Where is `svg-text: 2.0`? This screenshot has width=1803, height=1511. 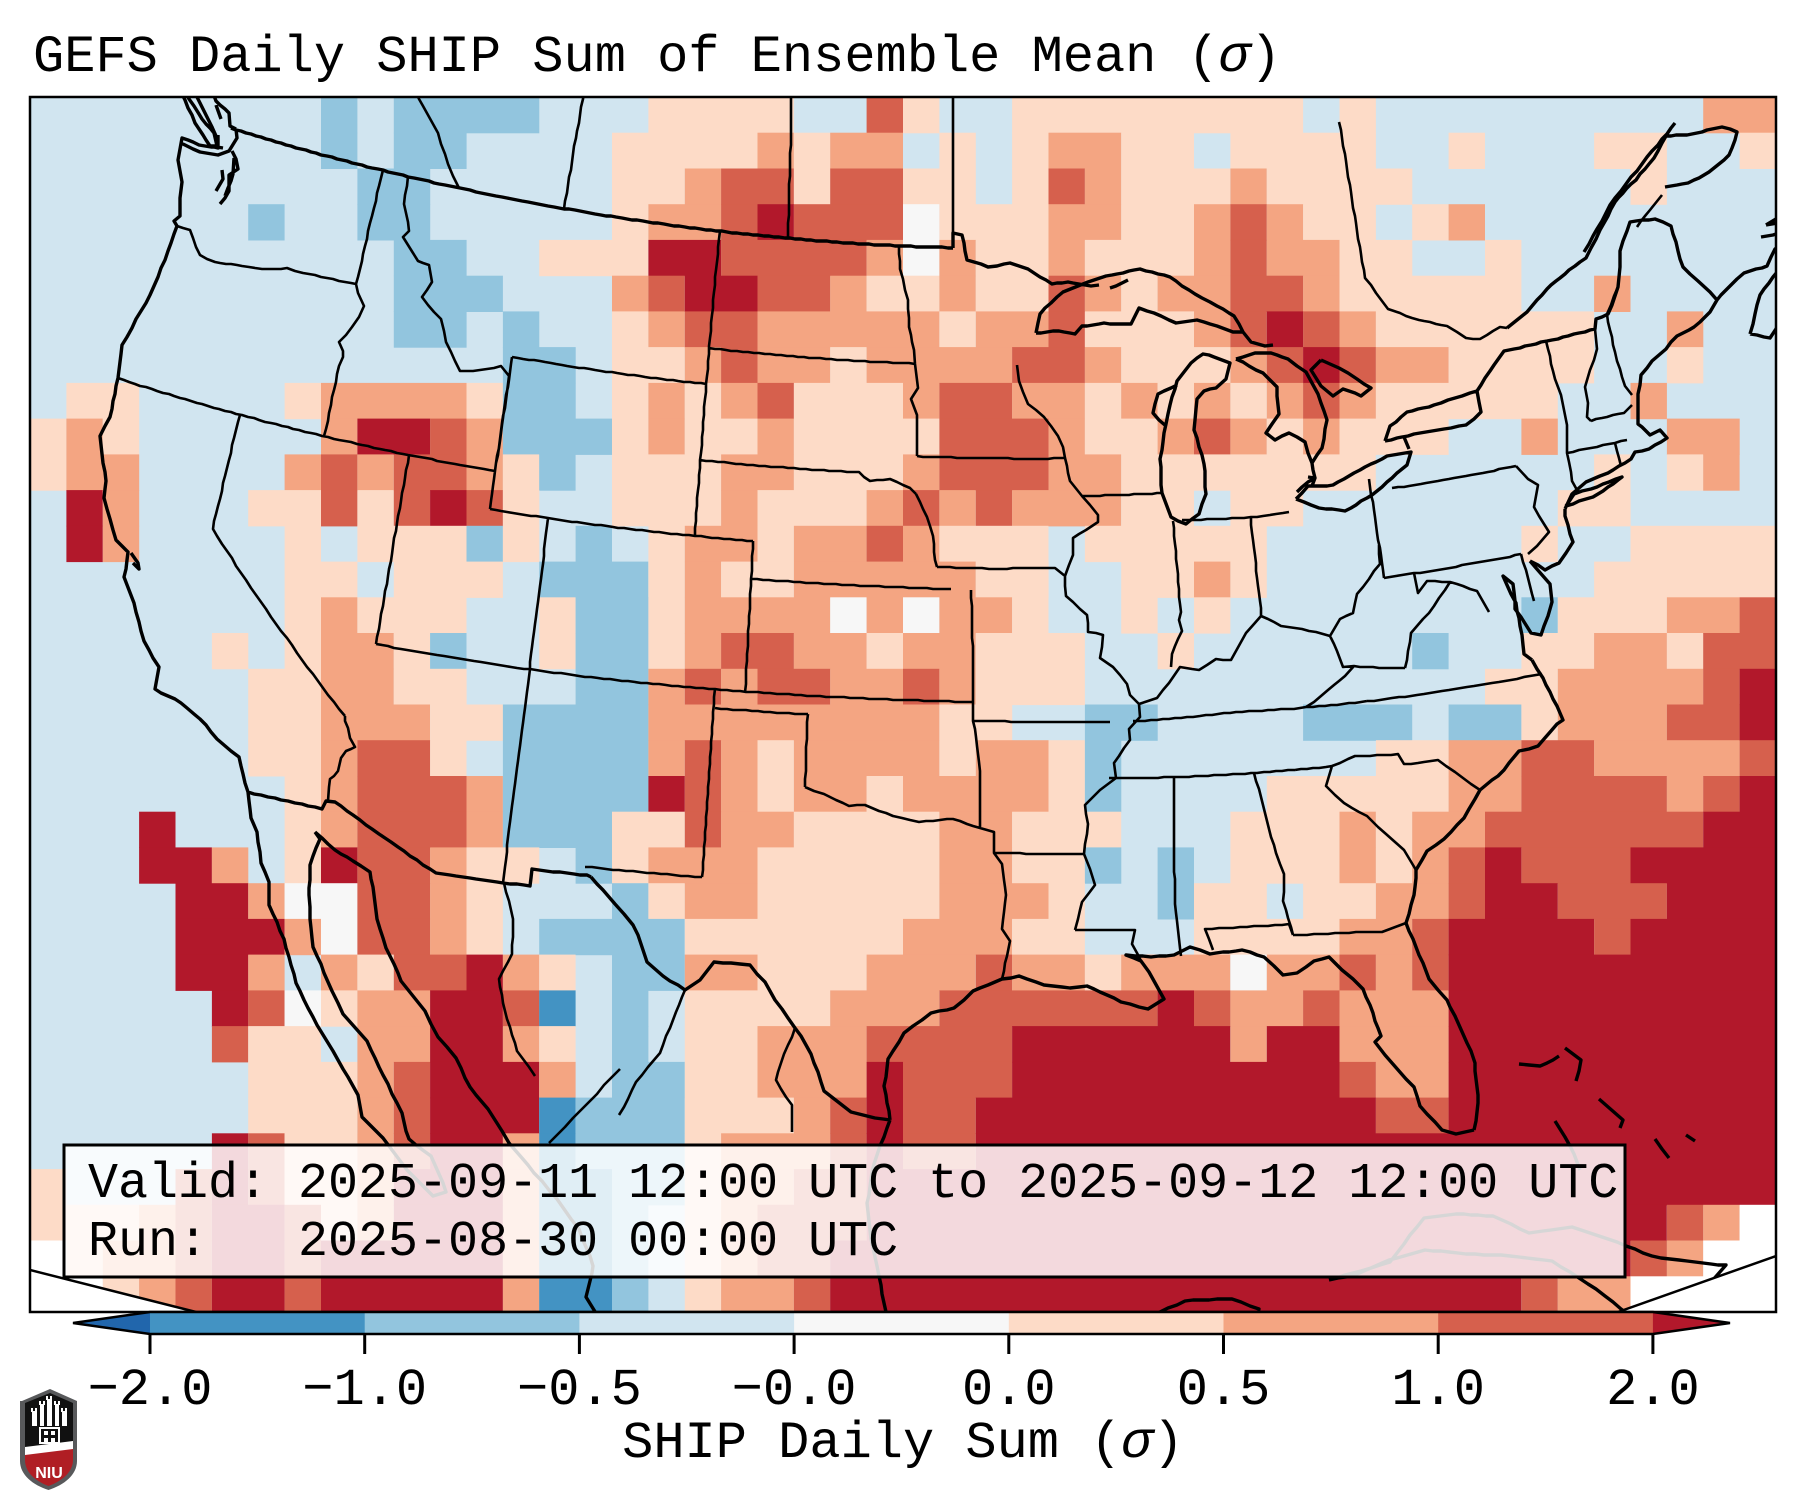 svg-text: 2.0 is located at coordinates (1653, 1390).